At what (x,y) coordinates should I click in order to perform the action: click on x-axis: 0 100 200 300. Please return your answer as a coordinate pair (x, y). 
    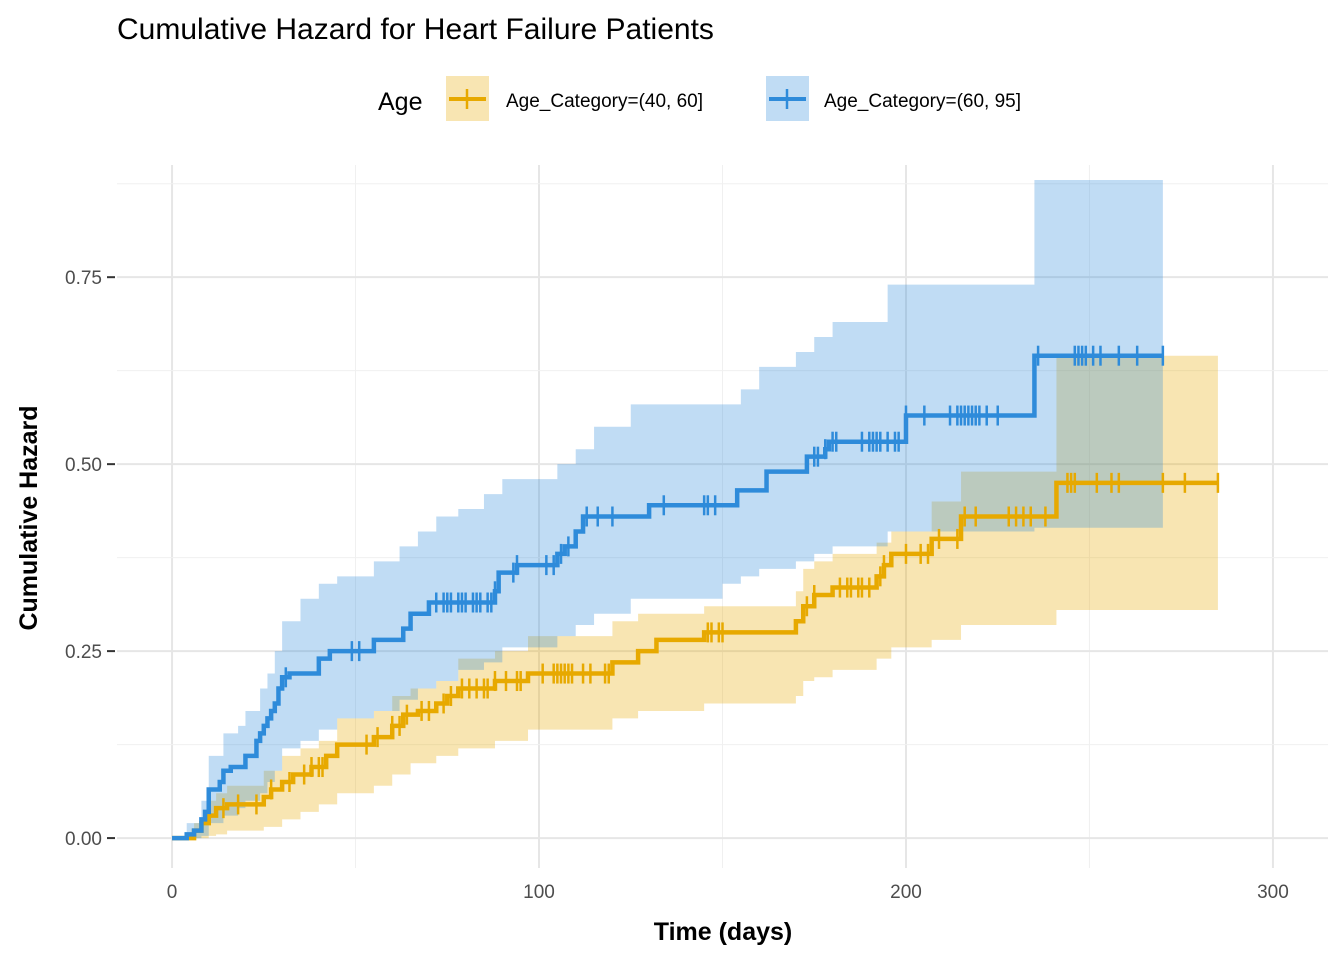
    Looking at the image, I should click on (728, 892).